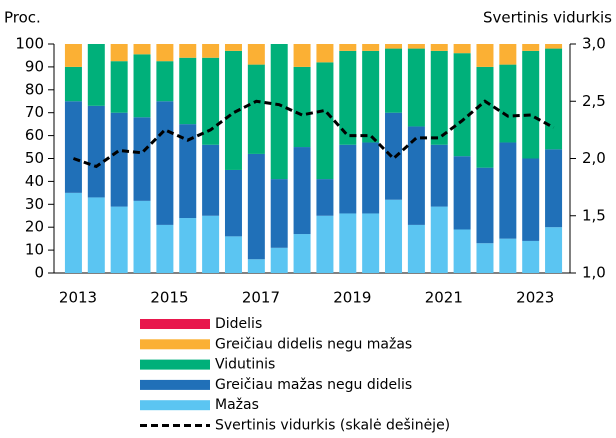  I want to click on legend-label: Didelis, so click(238, 324).